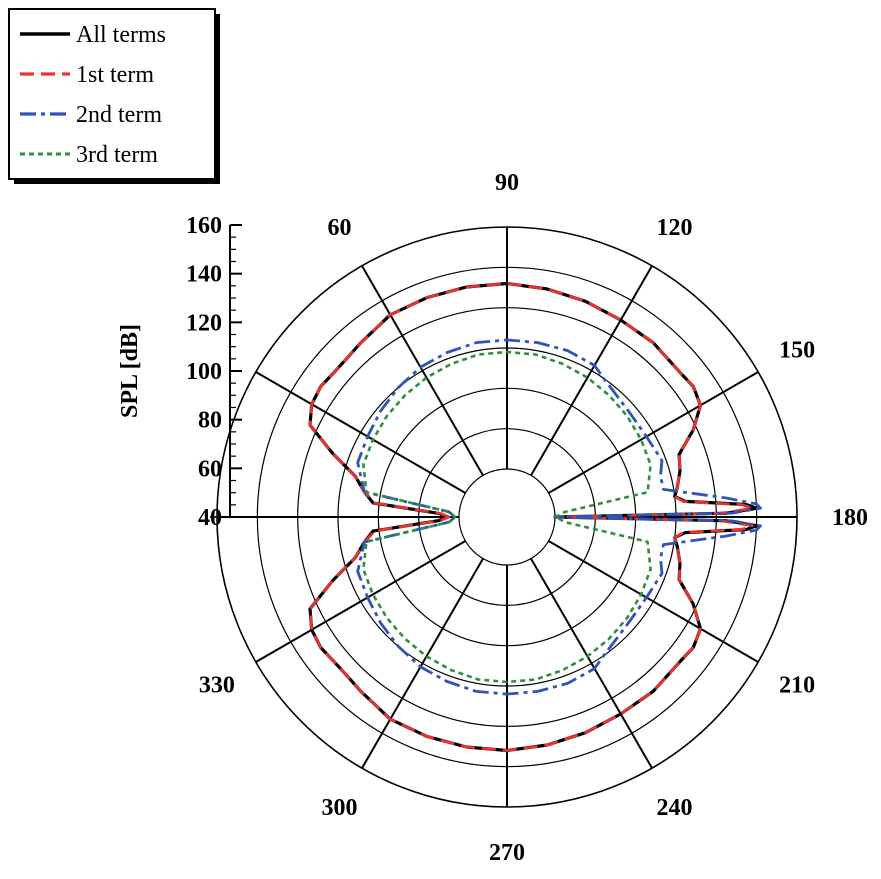 This screenshot has height=879, width=881. Describe the element at coordinates (340, 228) in the screenshot. I see `angle-label-60: 60` at that location.